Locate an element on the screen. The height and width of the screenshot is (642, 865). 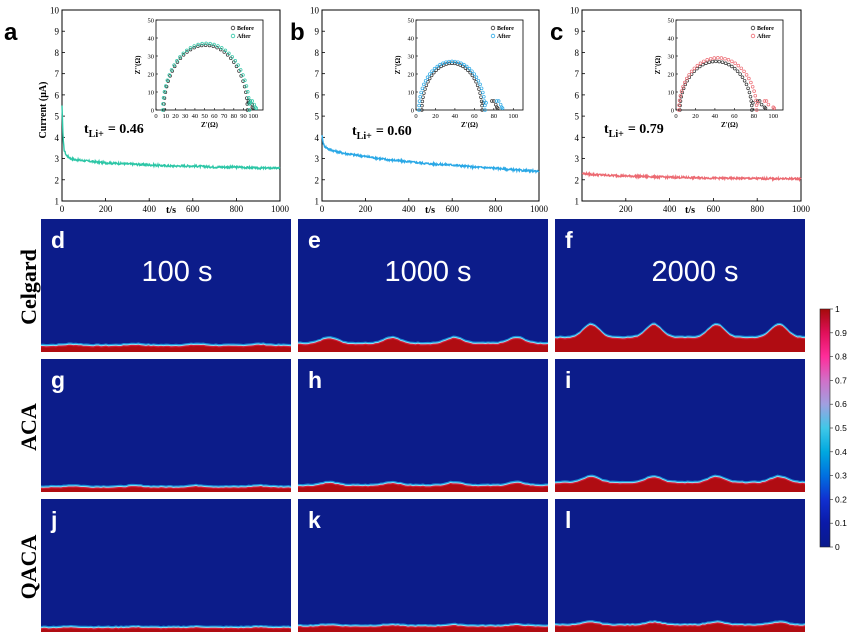
y-tick-label: 3 is located at coordinates (577, 159).